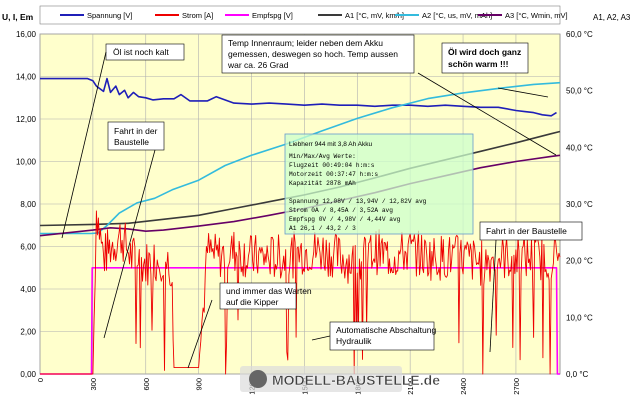 The width and height of the screenshot is (640, 414). What do you see at coordinates (333, 174) in the screenshot?
I see `info-box-line: Motorzeit 00:37:47 h:m:s` at bounding box center [333, 174].